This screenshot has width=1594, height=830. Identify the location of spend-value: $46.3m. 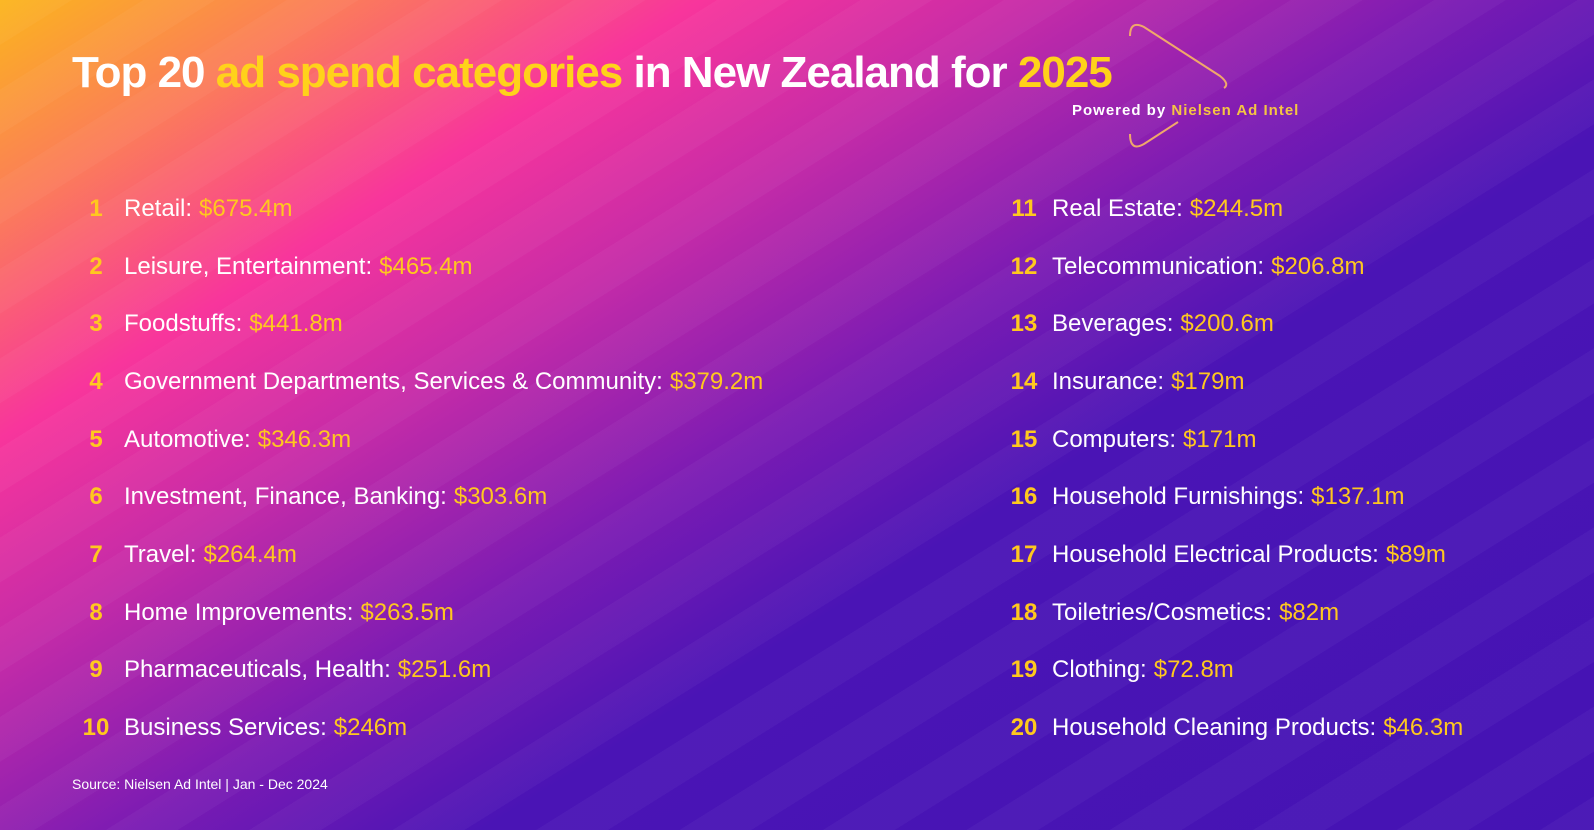
(1423, 728).